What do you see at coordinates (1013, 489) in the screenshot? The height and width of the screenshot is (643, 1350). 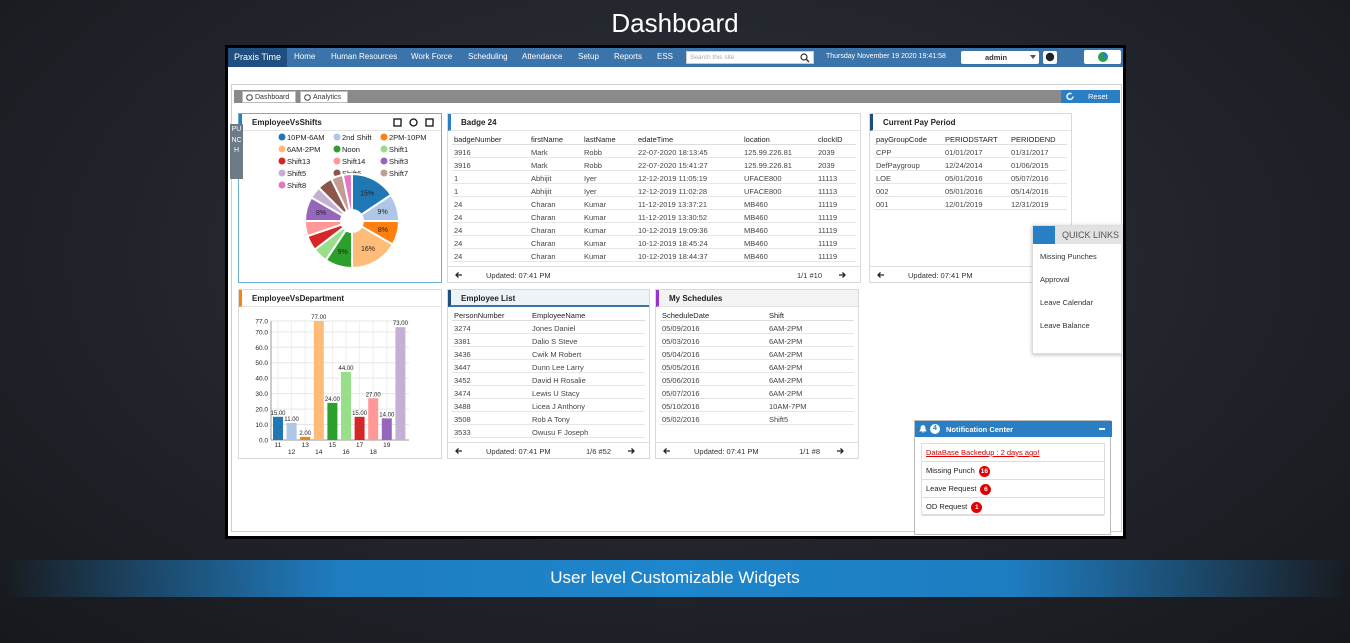 I see `notification-item: Leave Request 6` at bounding box center [1013, 489].